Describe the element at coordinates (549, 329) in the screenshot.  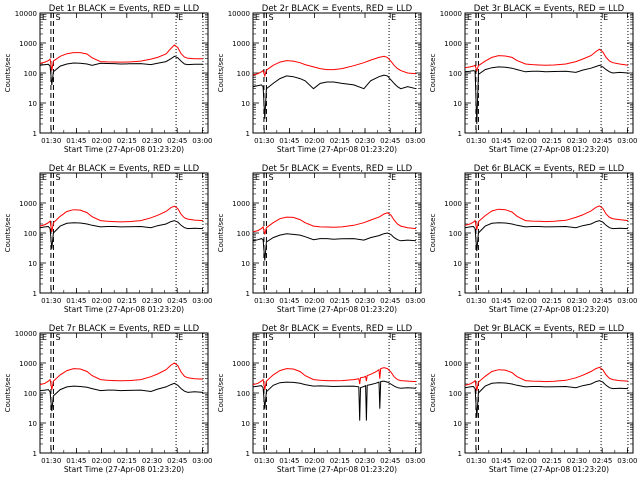
I see `plot-title: Det 9r BLACK = Events, RED = LLD` at that location.